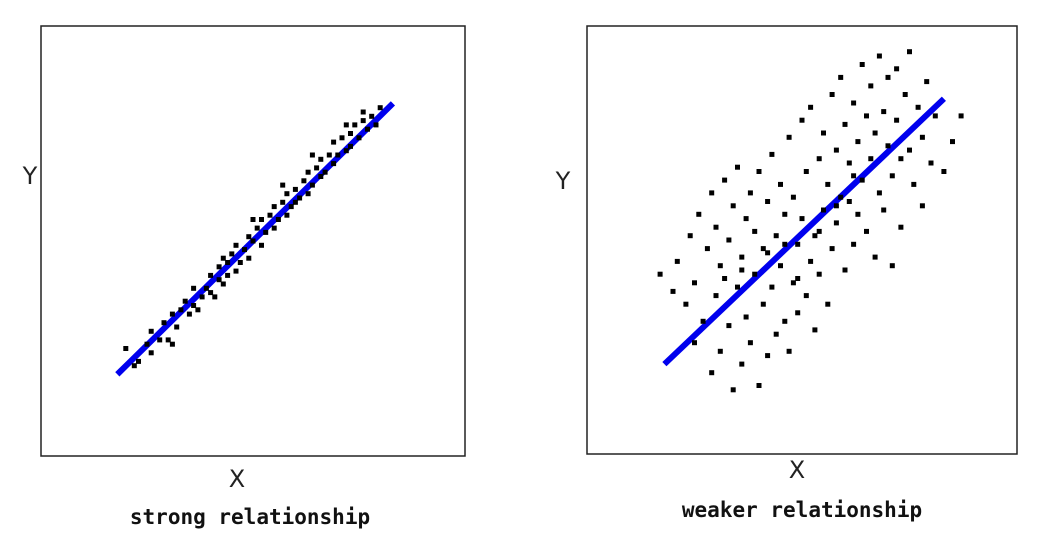  Describe the element at coordinates (804, 231) in the screenshot. I see `fit-line-right` at that location.